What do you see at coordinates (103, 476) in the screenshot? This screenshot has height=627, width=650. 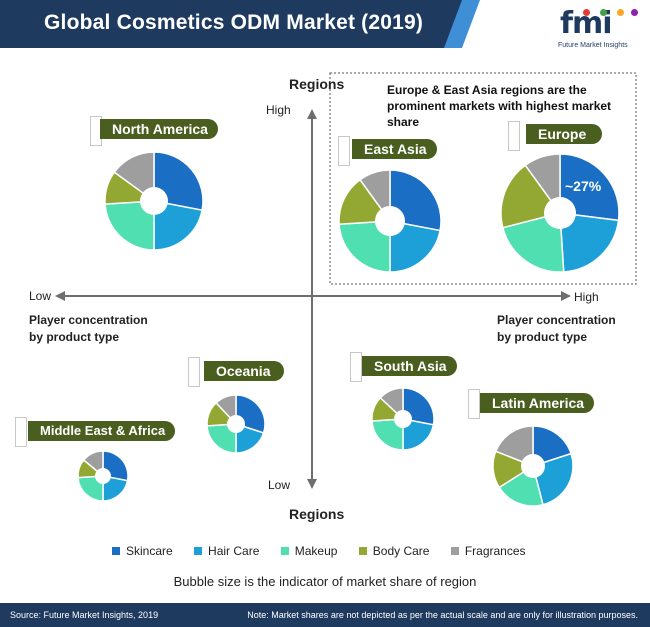 I see `donut-hole-middle-east-and-africa` at bounding box center [103, 476].